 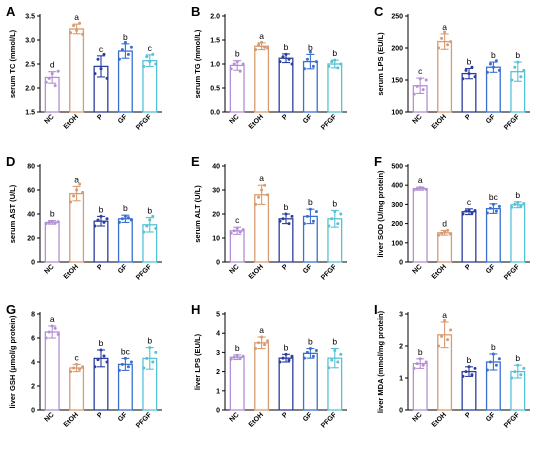 What do you see at coordinates (218, 353) in the screenshot?
I see `y-tick-label: 3` at bounding box center [218, 353].